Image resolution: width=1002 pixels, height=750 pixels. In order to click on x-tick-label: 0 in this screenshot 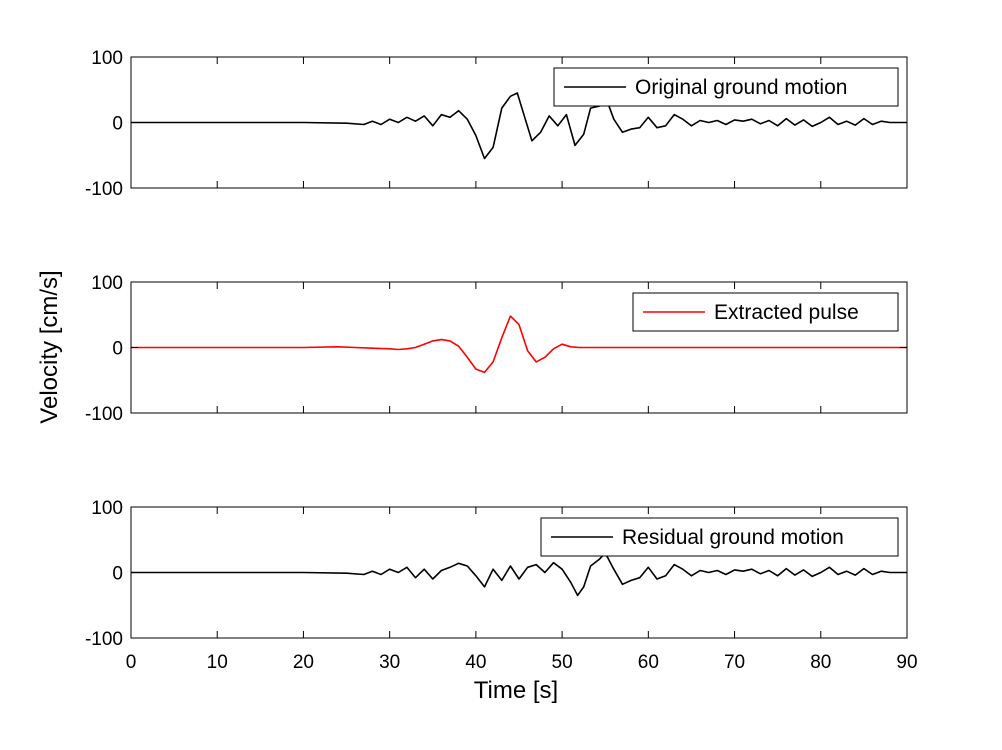, I will do `click(131, 662)`.